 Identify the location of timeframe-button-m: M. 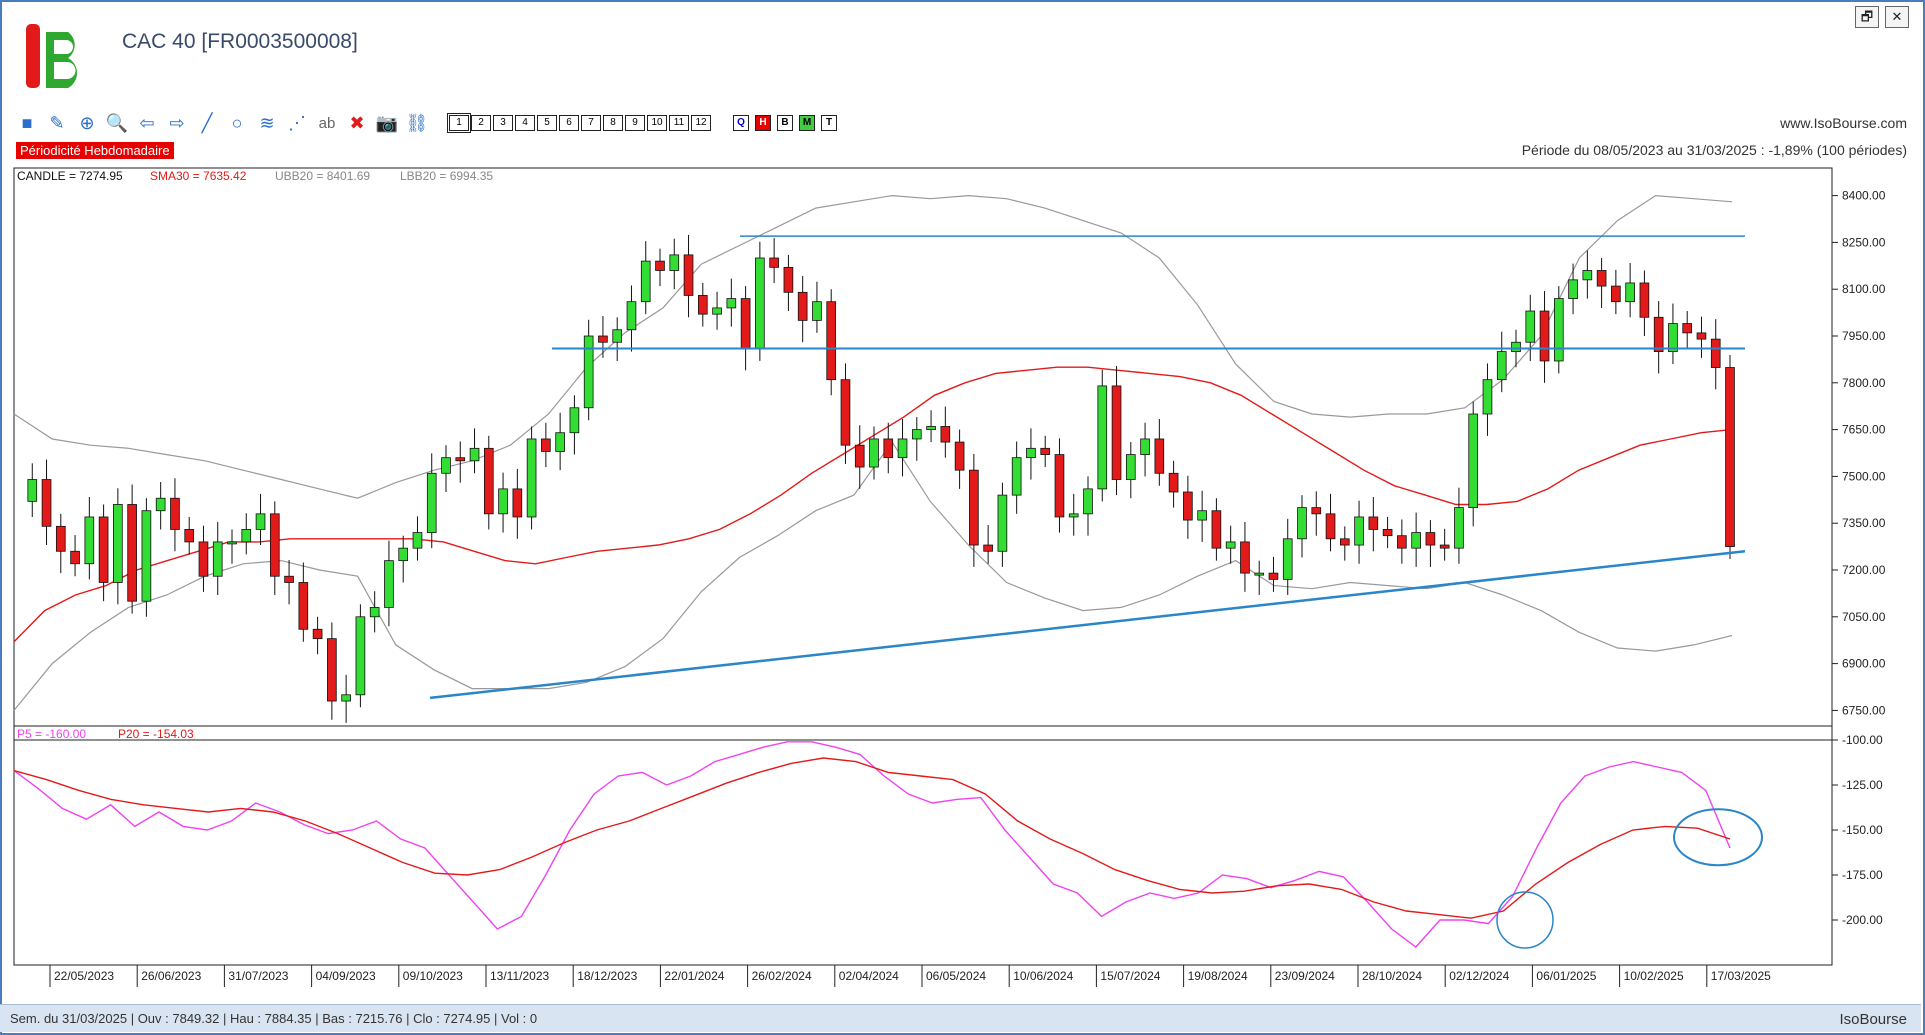
(807, 123).